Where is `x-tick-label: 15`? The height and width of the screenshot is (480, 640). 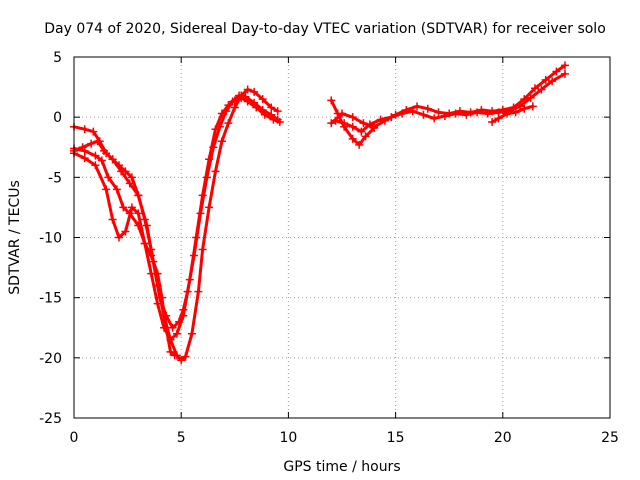 x-tick-label: 15 is located at coordinates (396, 438).